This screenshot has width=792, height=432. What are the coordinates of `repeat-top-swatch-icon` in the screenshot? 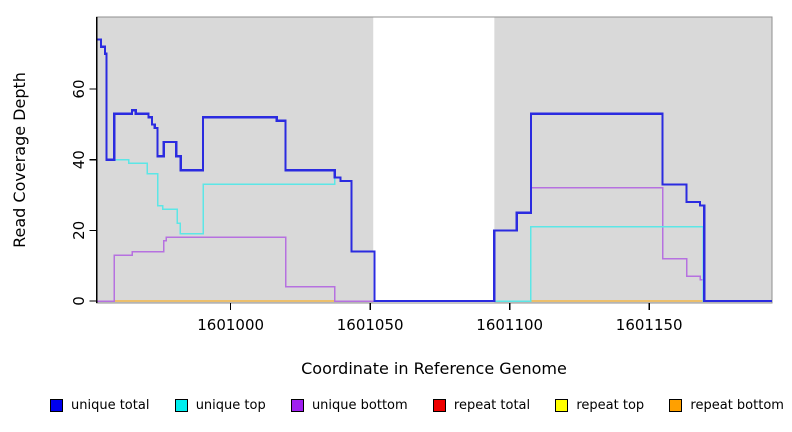 It's located at (562, 405).